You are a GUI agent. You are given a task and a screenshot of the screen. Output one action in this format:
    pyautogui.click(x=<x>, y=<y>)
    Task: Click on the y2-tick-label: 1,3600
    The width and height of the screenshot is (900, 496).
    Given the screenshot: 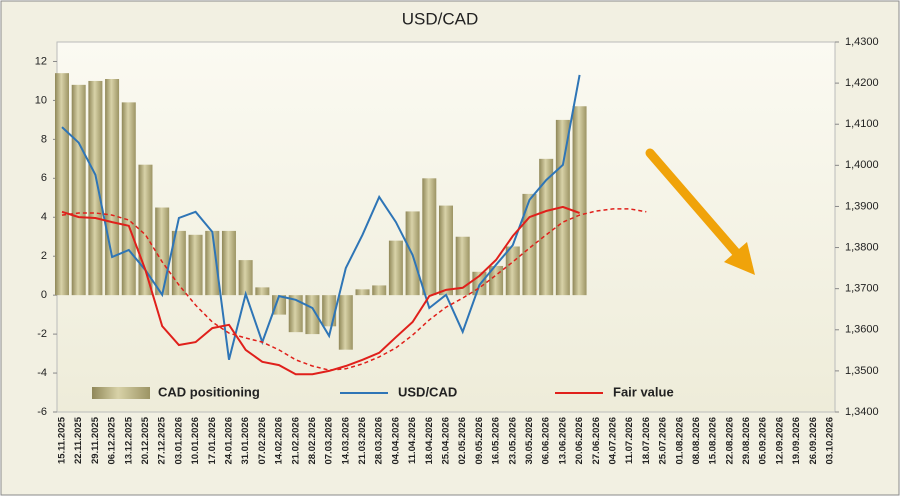 What is the action you would take?
    pyautogui.click(x=862, y=330)
    